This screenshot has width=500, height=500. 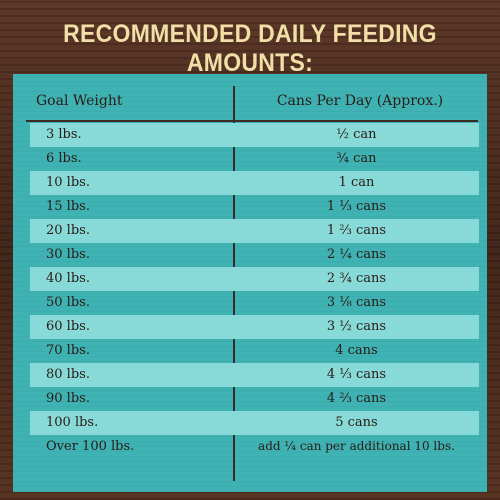 I want to click on weight-cell: 100 lbs., so click(x=72, y=422).